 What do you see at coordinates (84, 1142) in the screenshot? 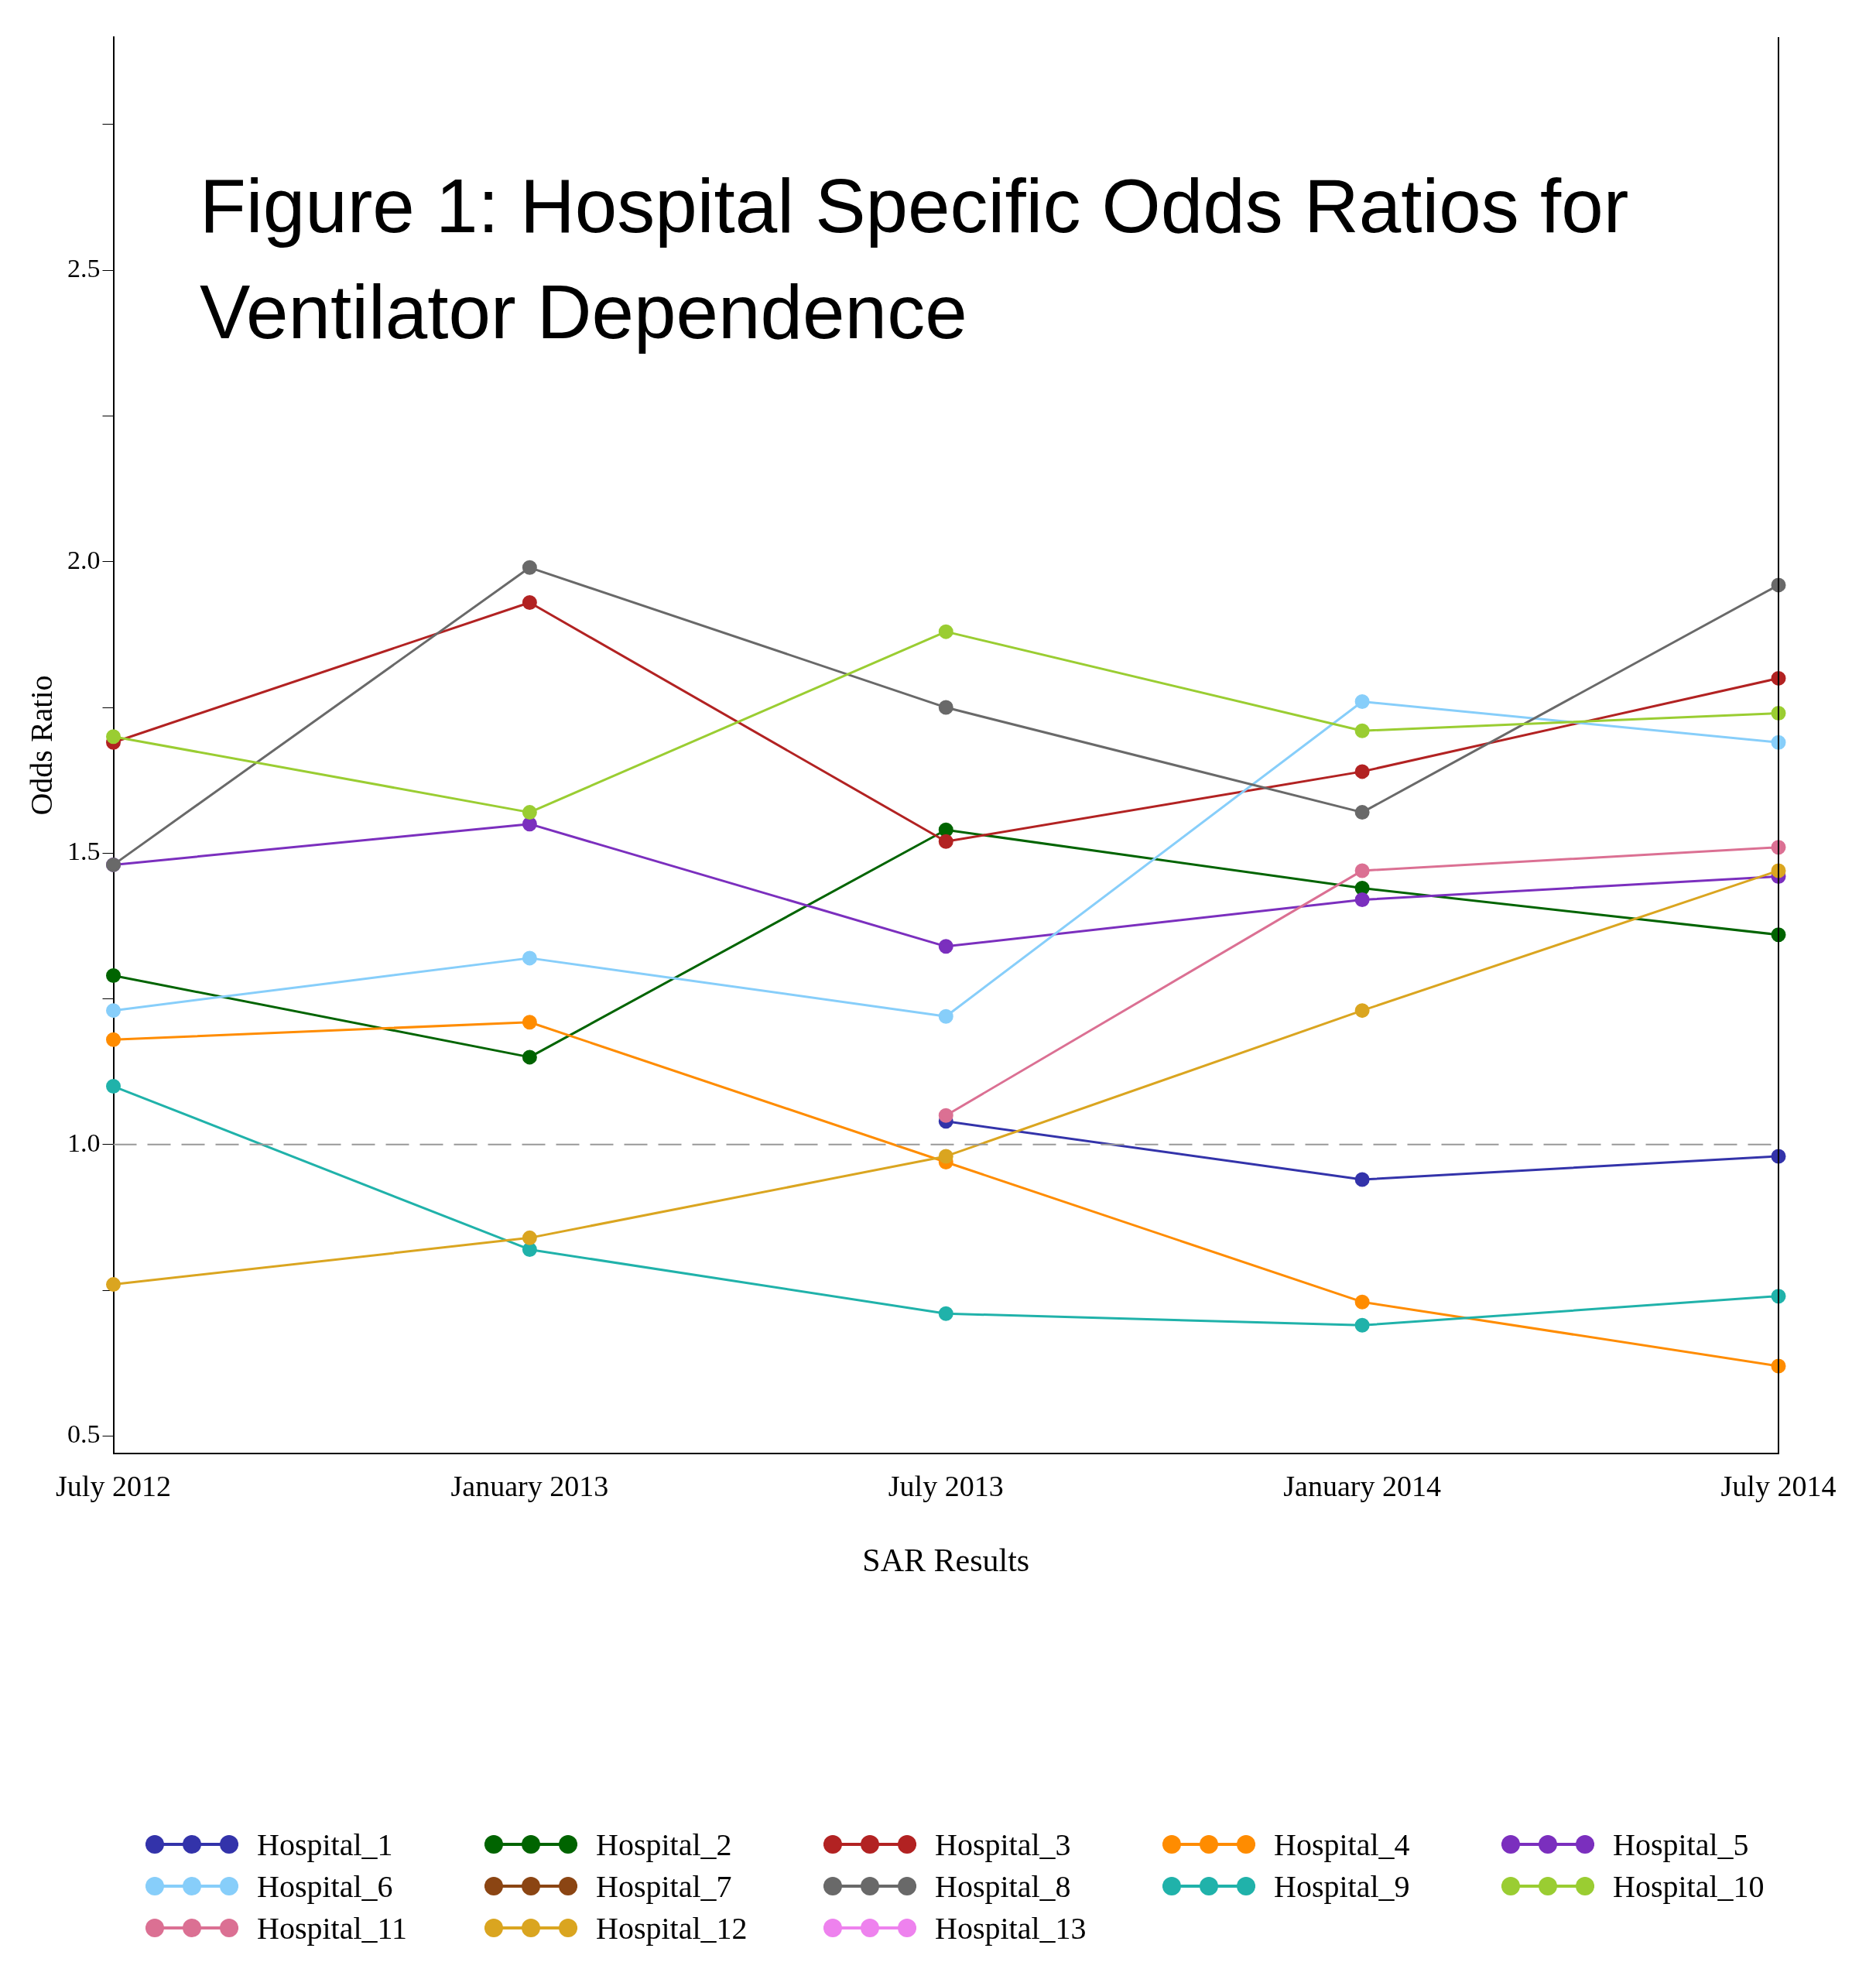
I see `y-tick-label: 1.0` at bounding box center [84, 1142].